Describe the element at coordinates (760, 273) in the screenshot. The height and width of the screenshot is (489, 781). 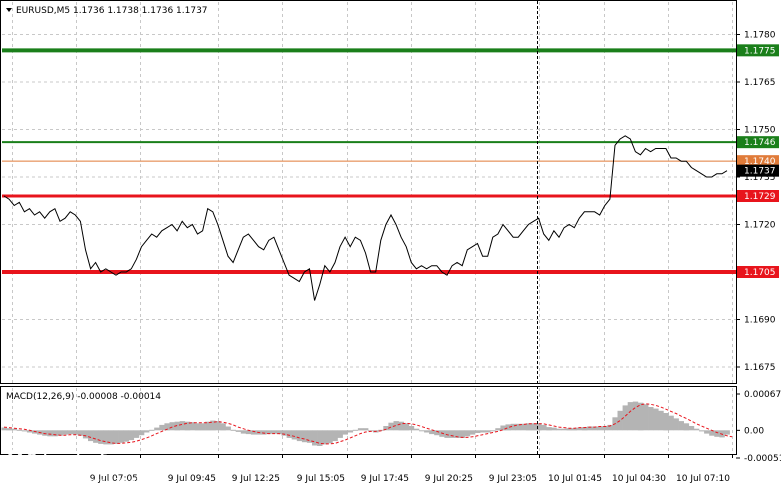
I see `price-level-label: 1.1705` at that location.